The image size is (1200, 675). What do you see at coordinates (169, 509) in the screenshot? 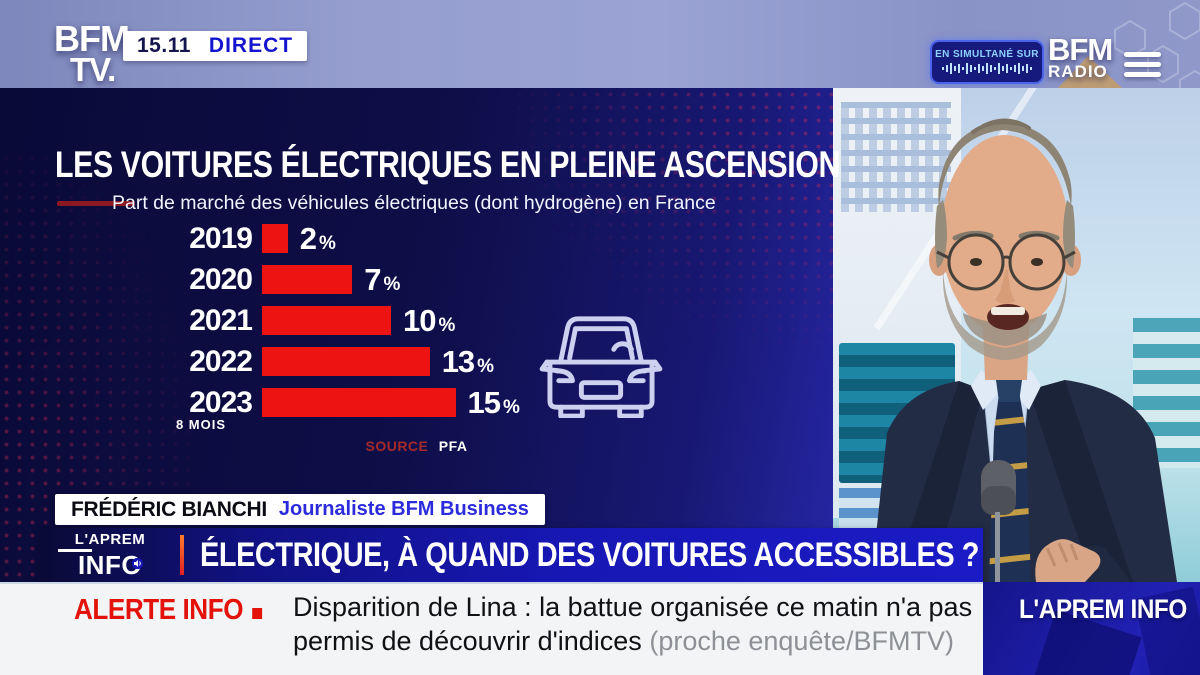
I see `speaker-name: FRÉDÉRIC BIANCHI` at bounding box center [169, 509].